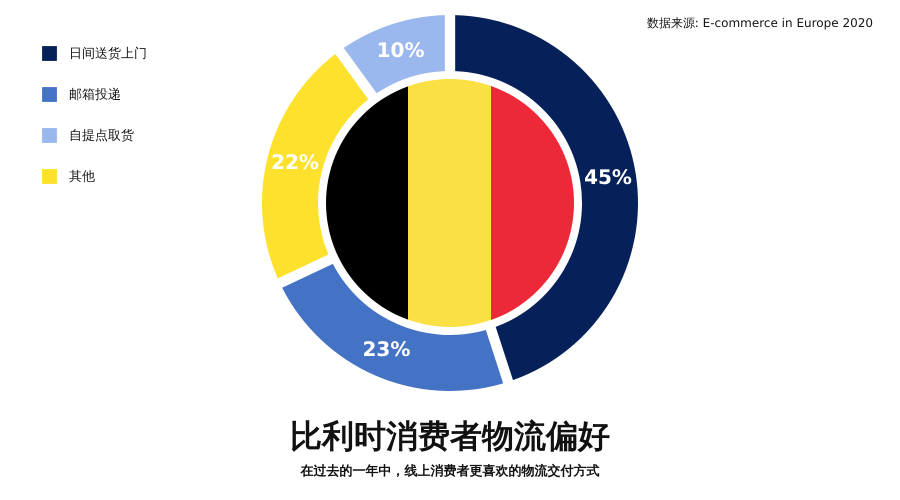 The height and width of the screenshot is (500, 900). Describe the element at coordinates (82, 177) in the screenshot. I see `legend-label: 其他` at that location.